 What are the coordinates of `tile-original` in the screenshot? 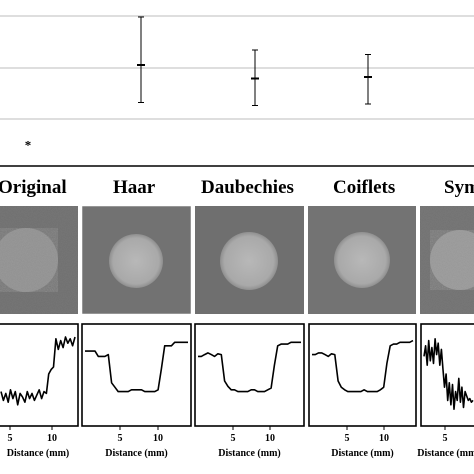 It's located at (39, 260).